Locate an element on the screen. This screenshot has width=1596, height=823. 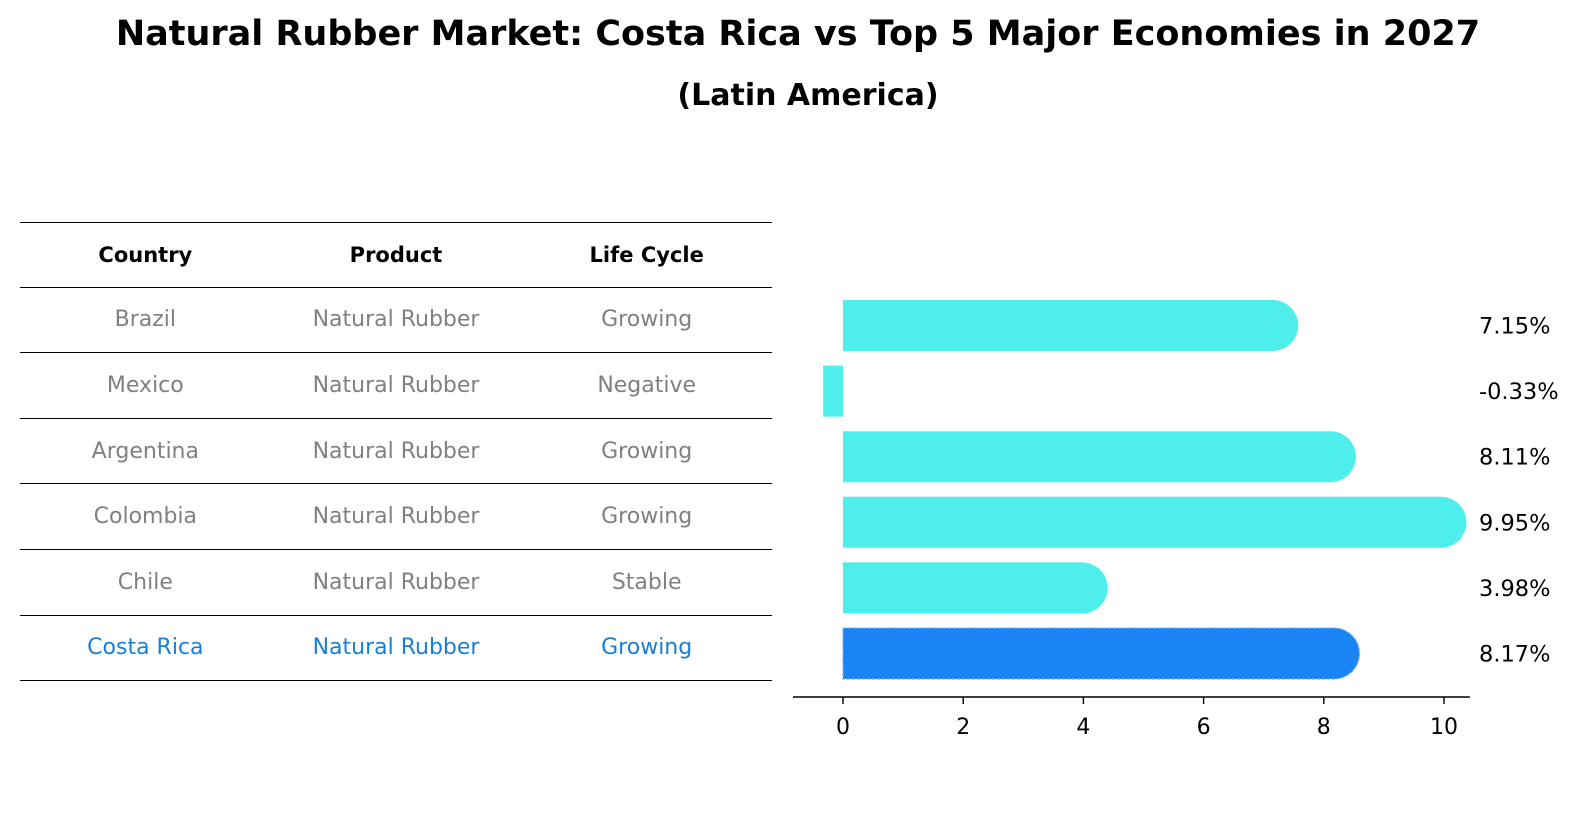
cell-country: Chile is located at coordinates (145, 582).